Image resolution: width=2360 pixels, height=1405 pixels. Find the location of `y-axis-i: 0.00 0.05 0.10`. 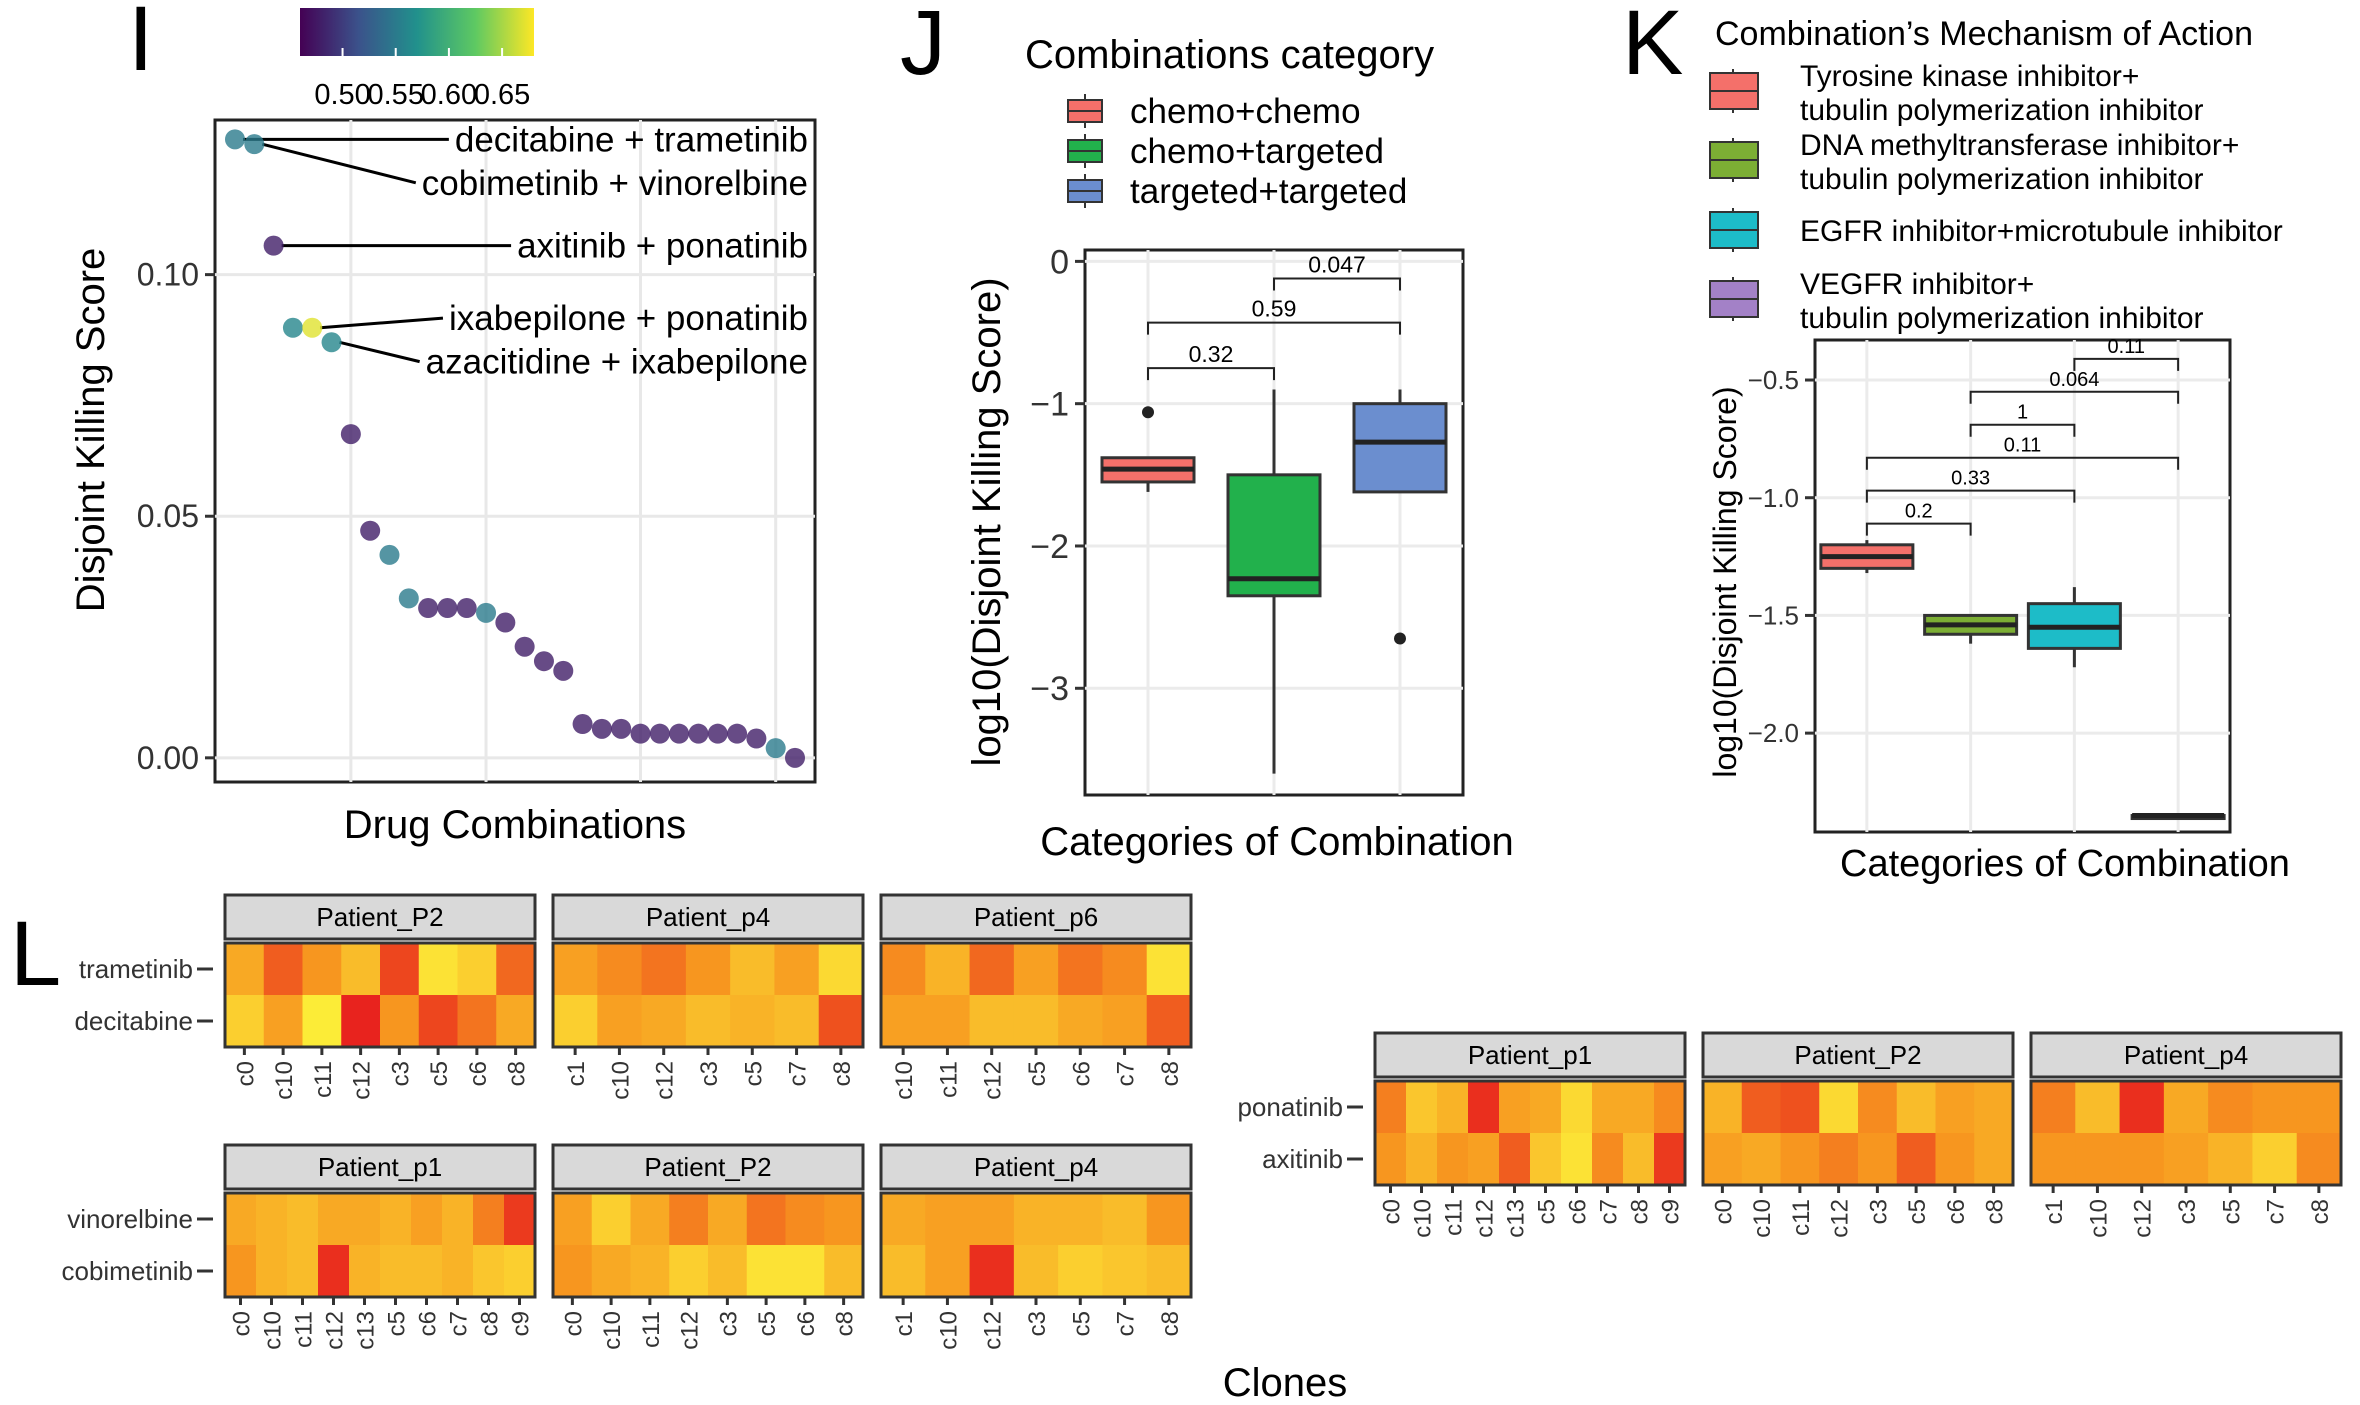

y-axis-i: 0.00 0.05 0.10 is located at coordinates (176, 516).